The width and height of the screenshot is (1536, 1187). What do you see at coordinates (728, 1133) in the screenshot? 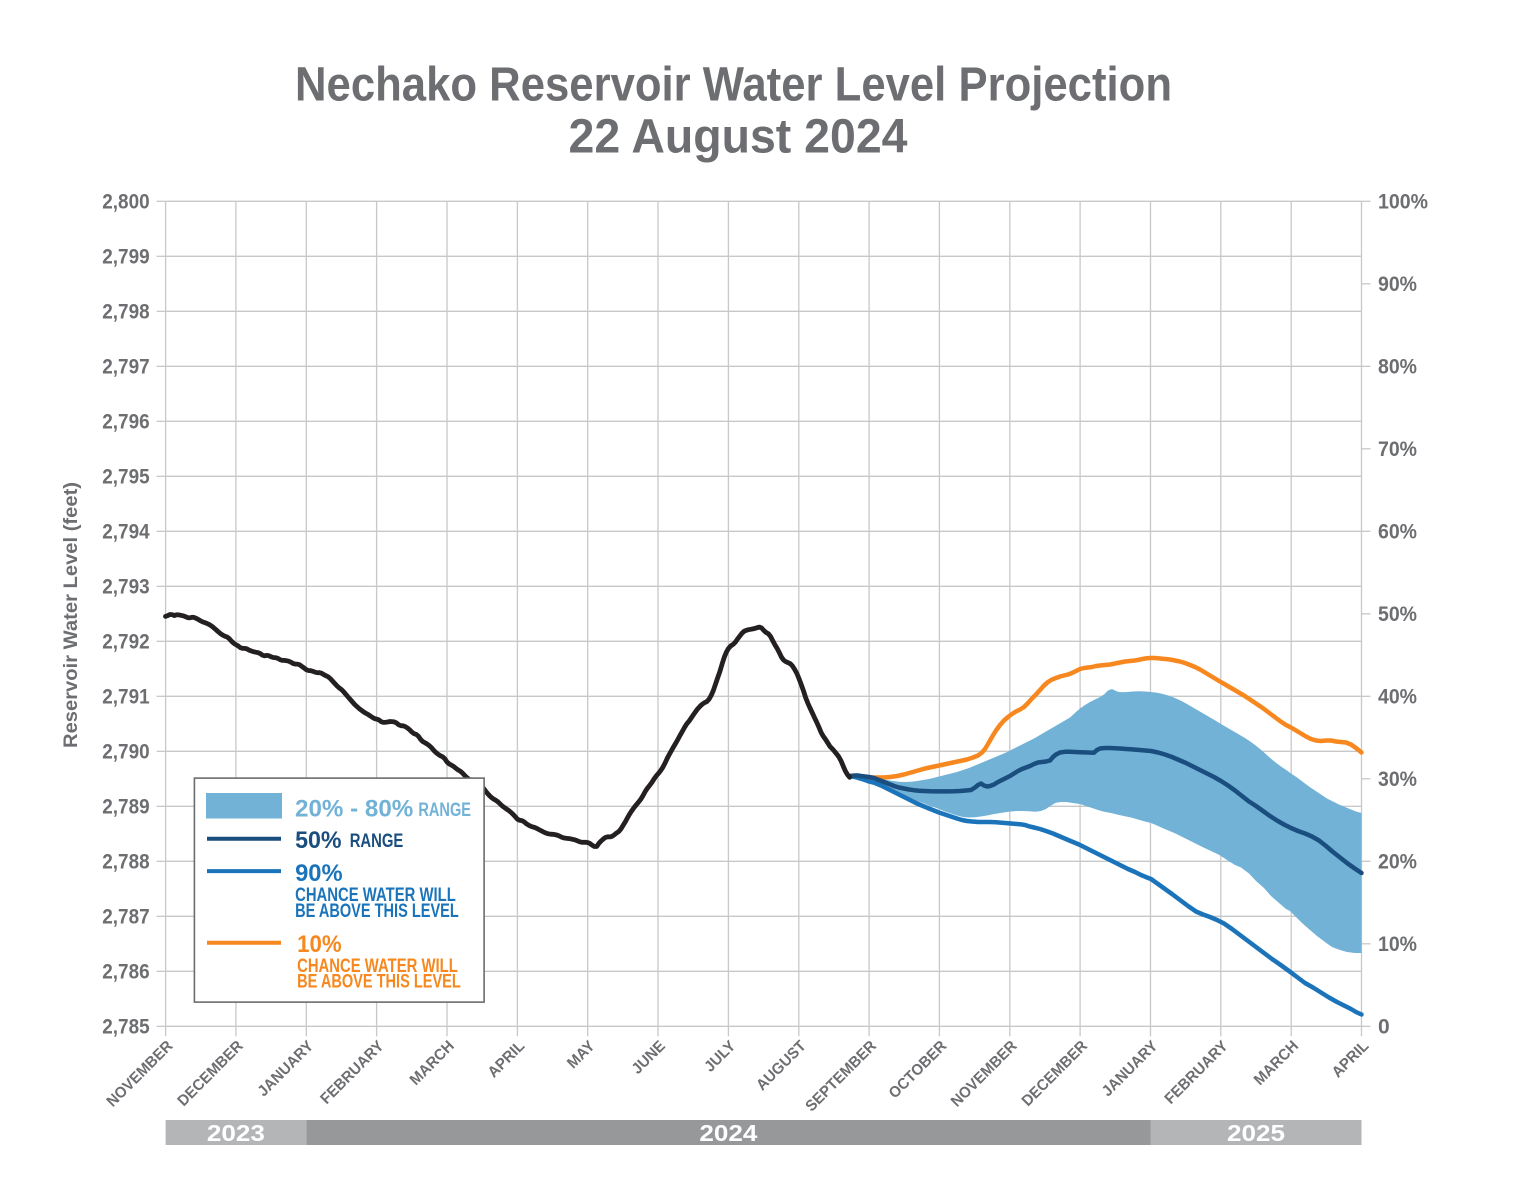
I see `svg-text: 2024` at bounding box center [728, 1133].